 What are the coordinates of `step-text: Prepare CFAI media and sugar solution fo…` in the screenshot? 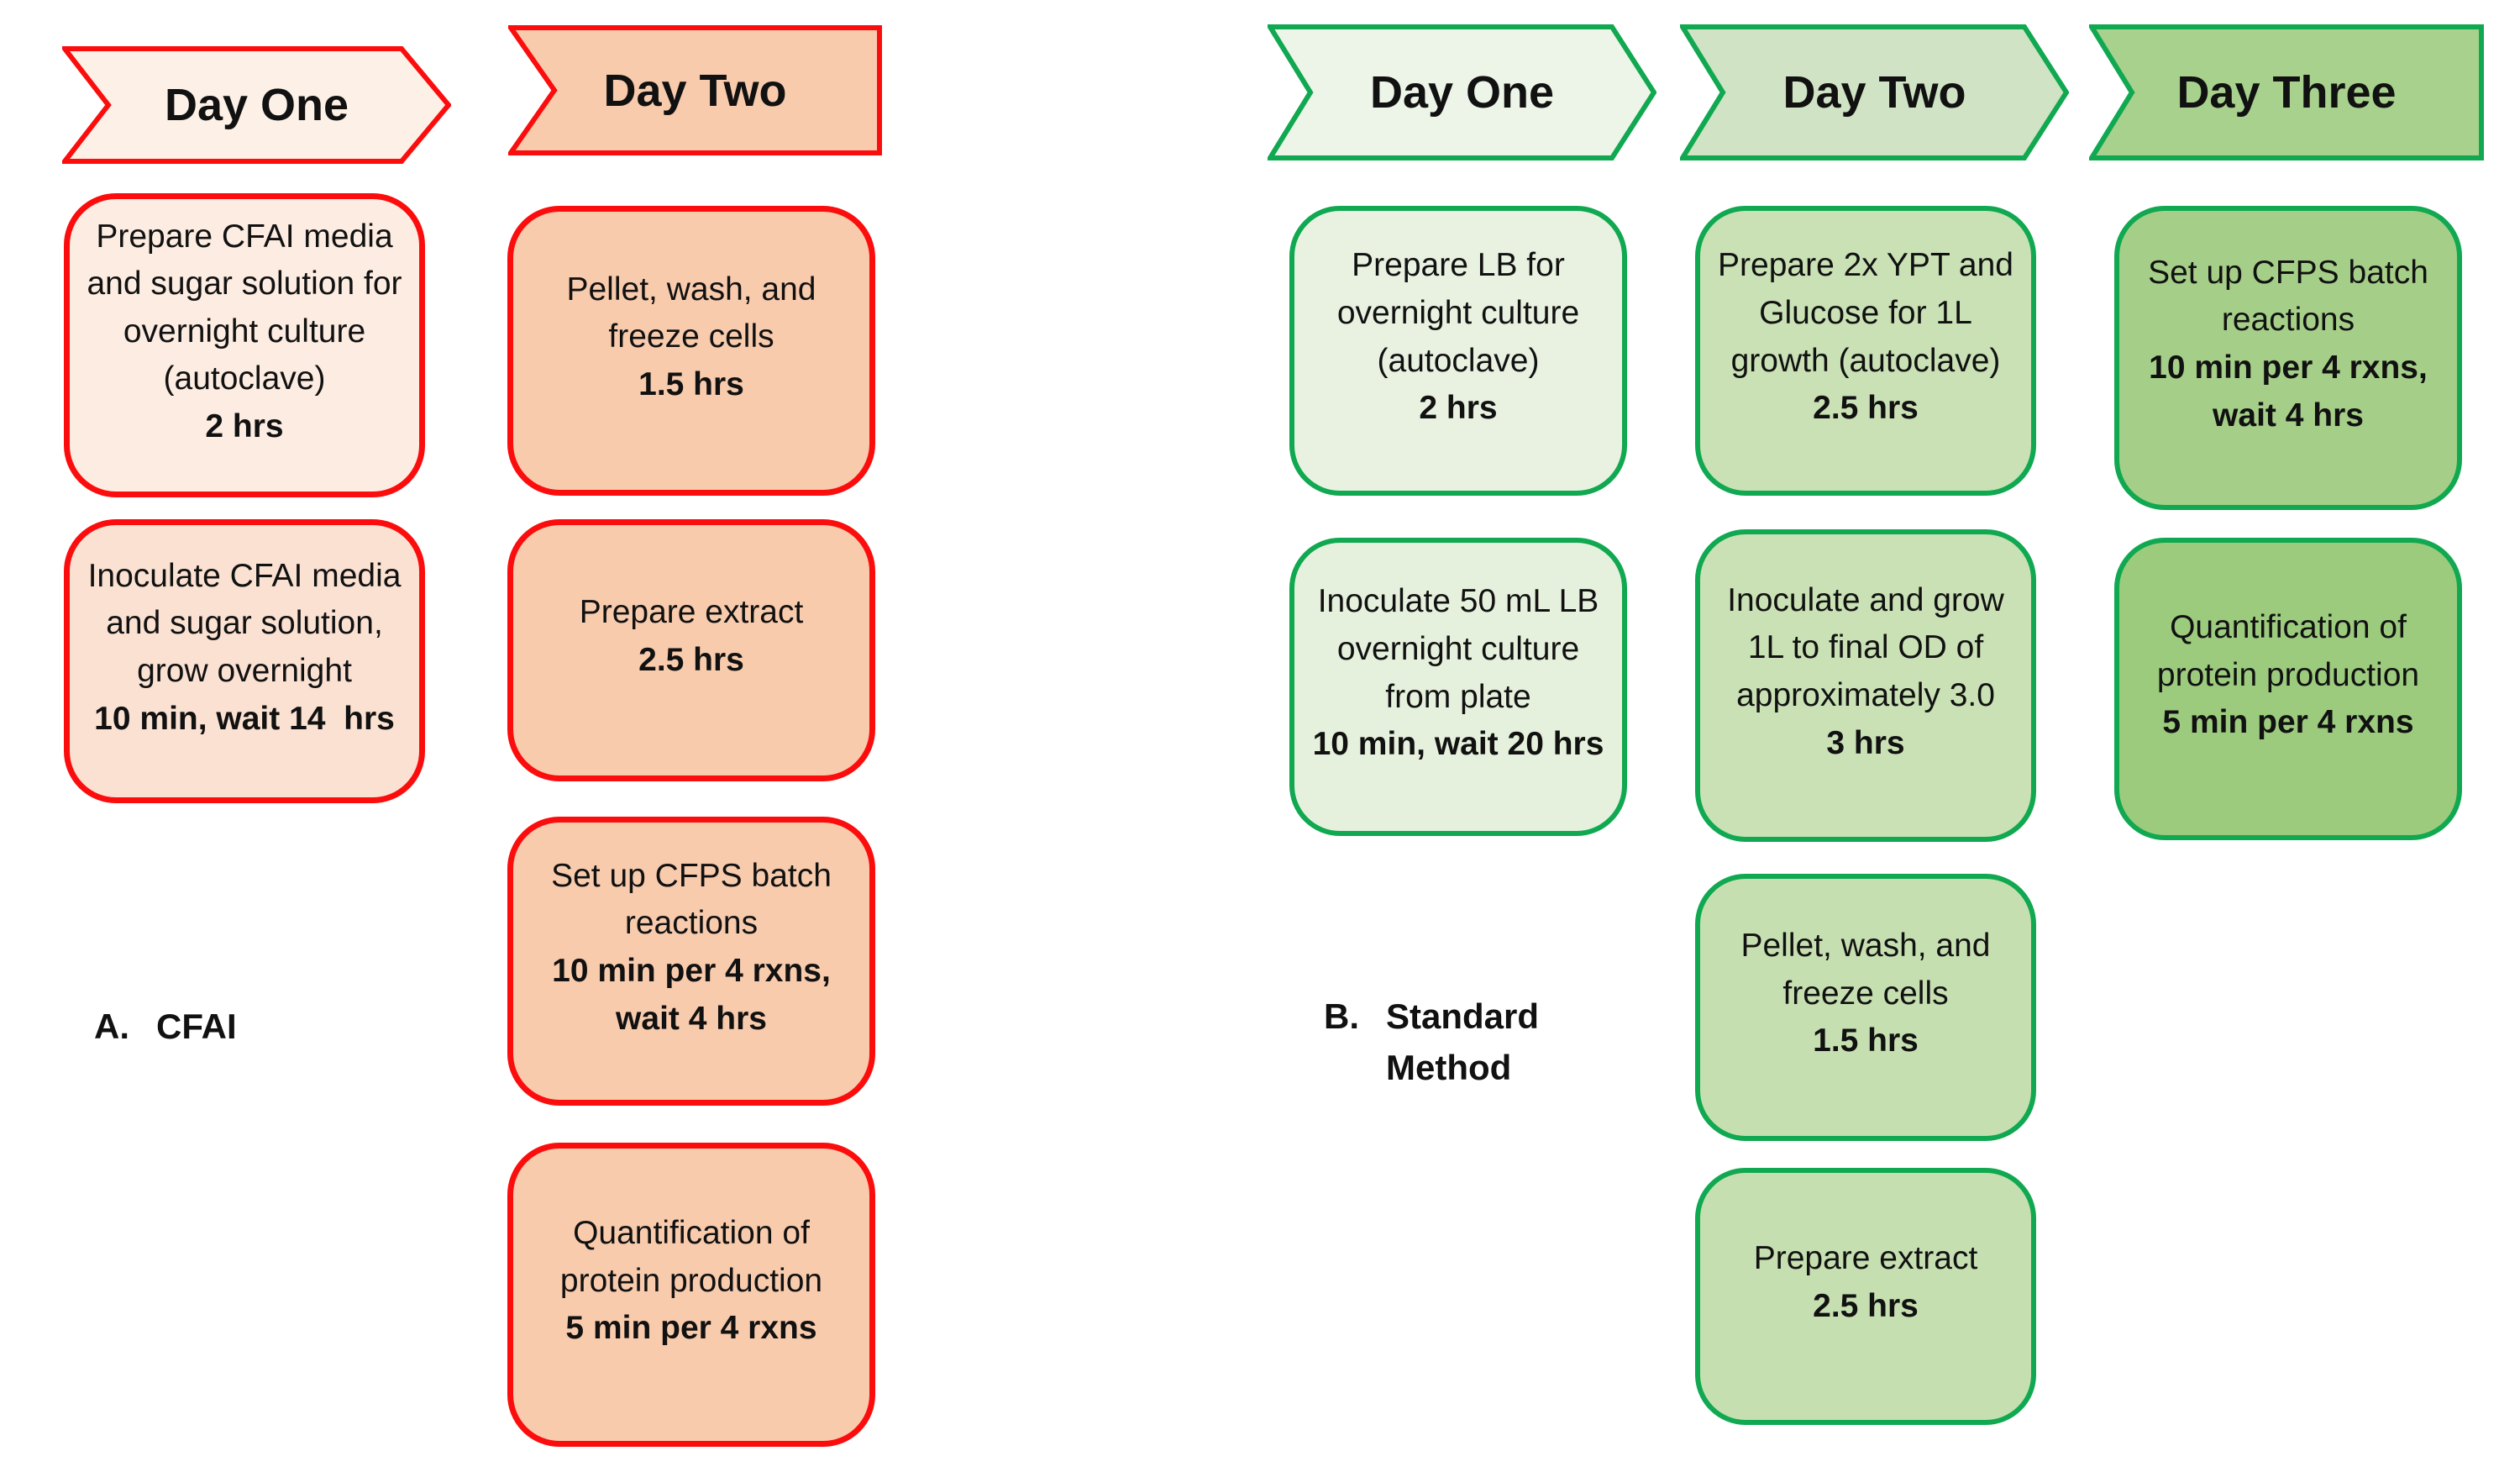 It's located at (244, 332).